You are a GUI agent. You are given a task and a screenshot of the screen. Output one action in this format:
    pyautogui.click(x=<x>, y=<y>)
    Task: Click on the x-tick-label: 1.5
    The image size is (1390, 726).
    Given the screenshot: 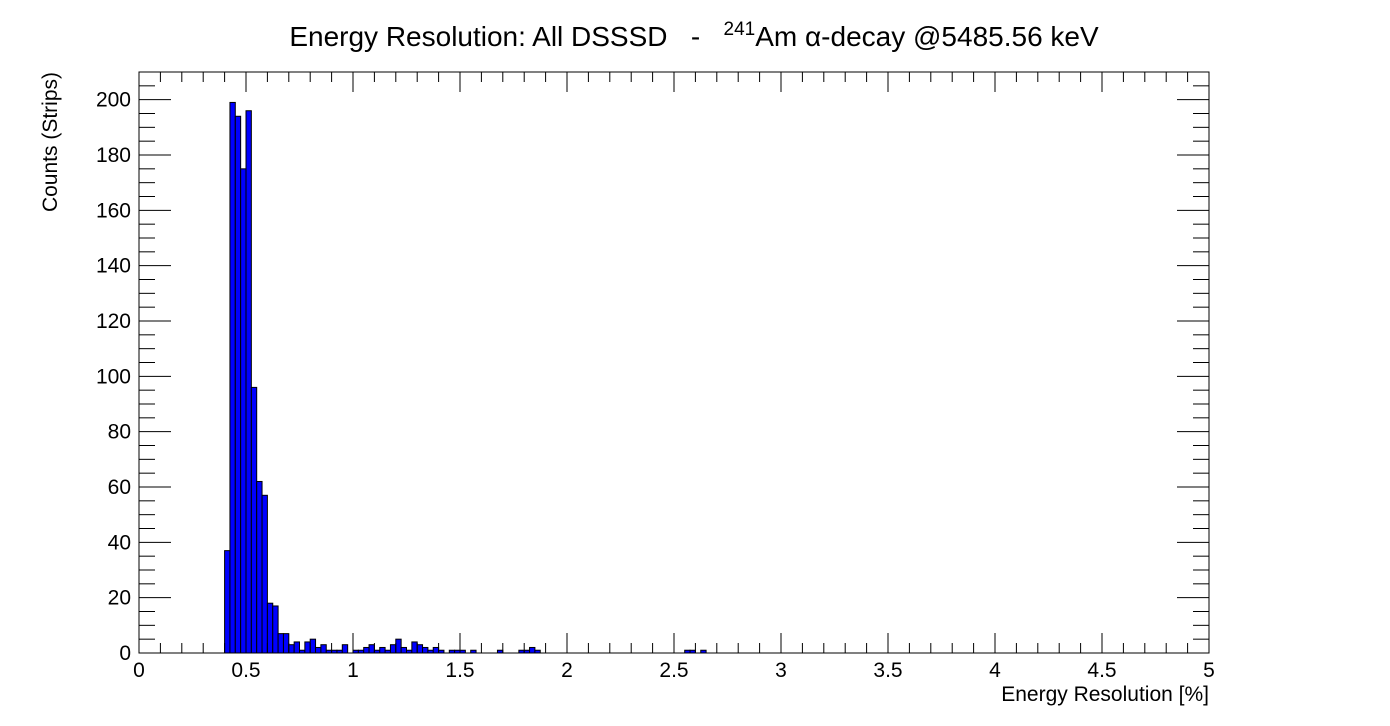 What is the action you would take?
    pyautogui.click(x=459, y=670)
    